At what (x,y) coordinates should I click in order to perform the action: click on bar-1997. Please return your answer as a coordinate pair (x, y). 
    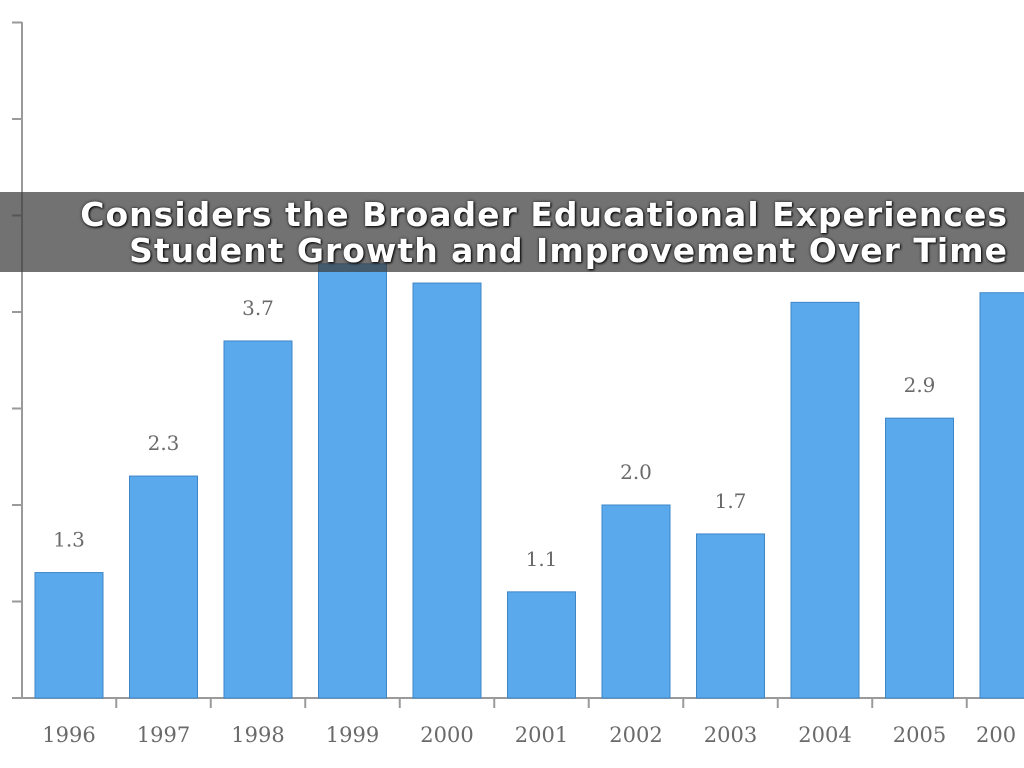
    Looking at the image, I should click on (163, 587).